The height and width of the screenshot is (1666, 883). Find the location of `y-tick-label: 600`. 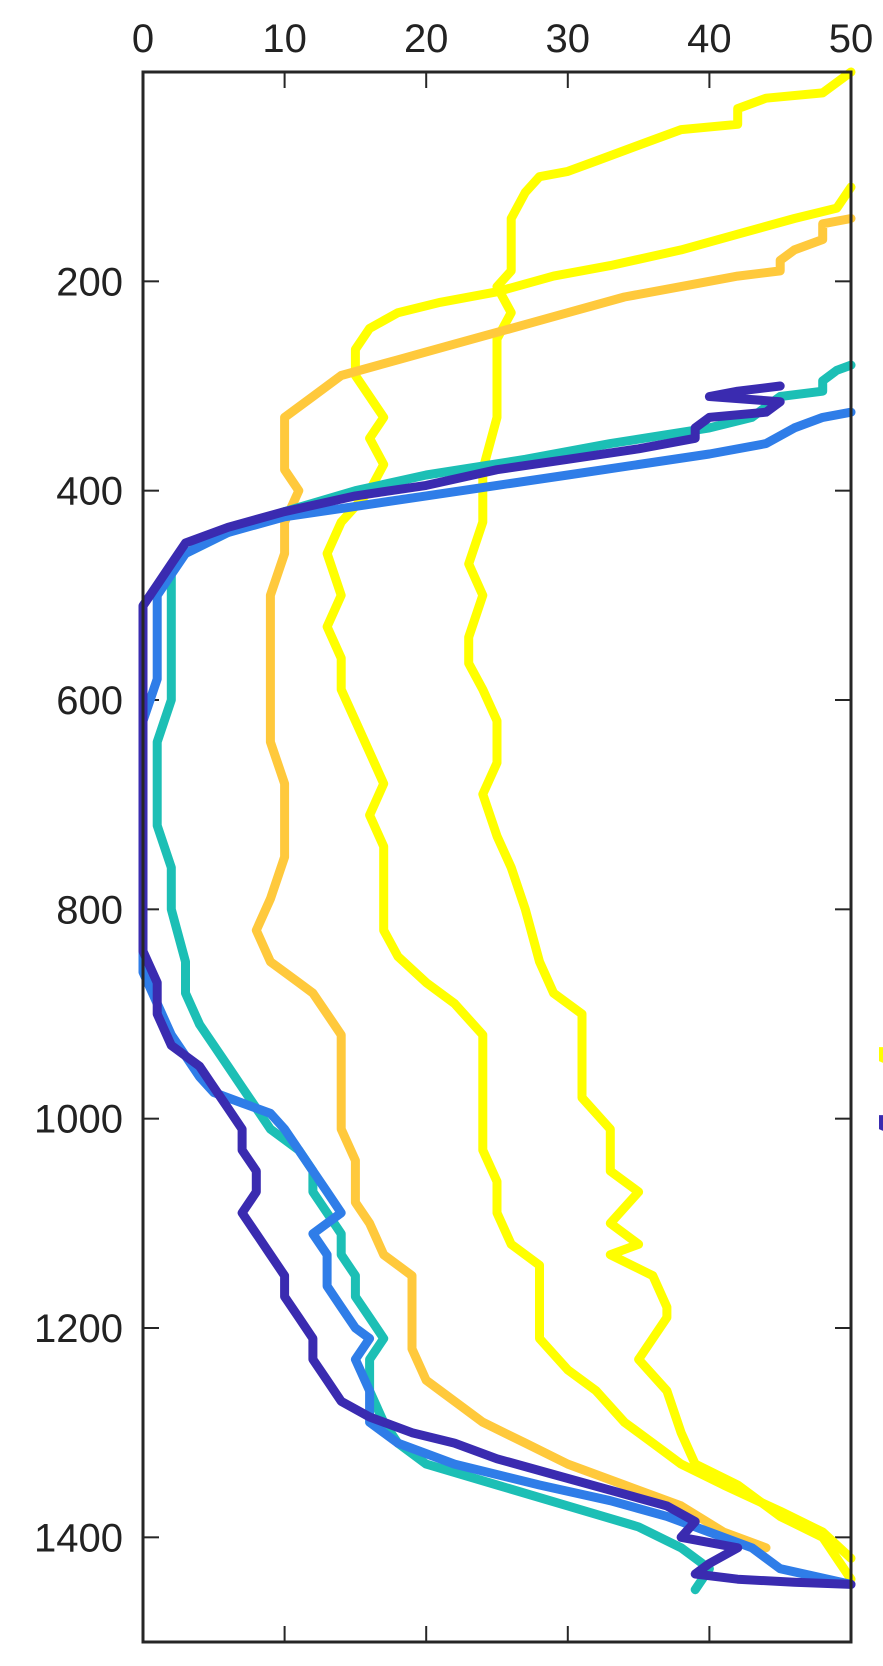

y-tick-label: 600 is located at coordinates (89, 701).